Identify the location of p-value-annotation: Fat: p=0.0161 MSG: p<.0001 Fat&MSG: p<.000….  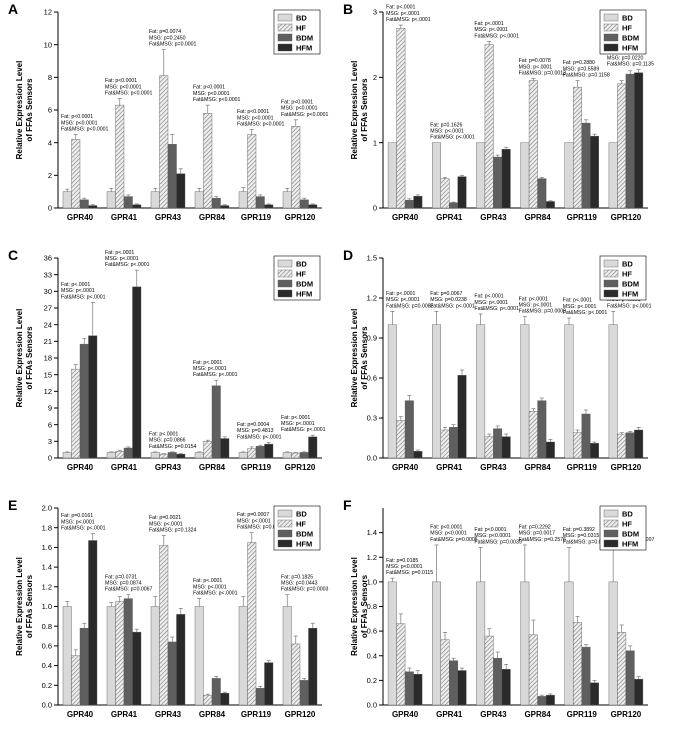
(83, 522).